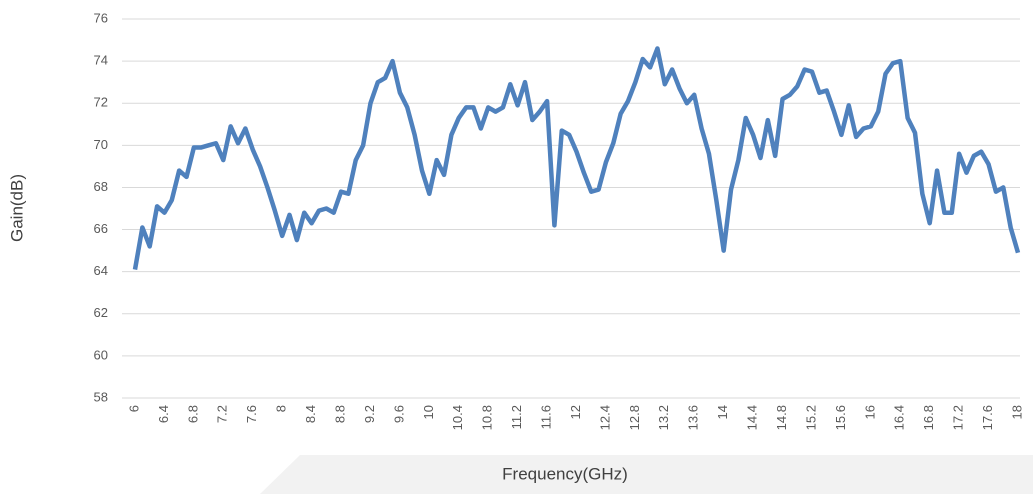 Image resolution: width=1033 pixels, height=499 pixels. What do you see at coordinates (281, 408) in the screenshot?
I see `x-tick-label: 8` at bounding box center [281, 408].